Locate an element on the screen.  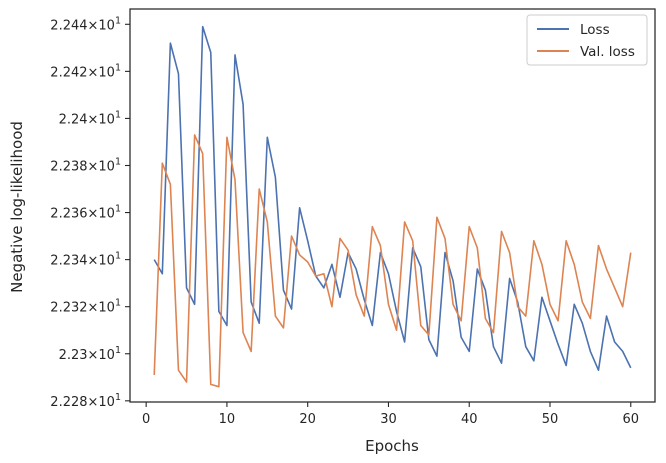
legend-box is located at coordinates (587, 40).